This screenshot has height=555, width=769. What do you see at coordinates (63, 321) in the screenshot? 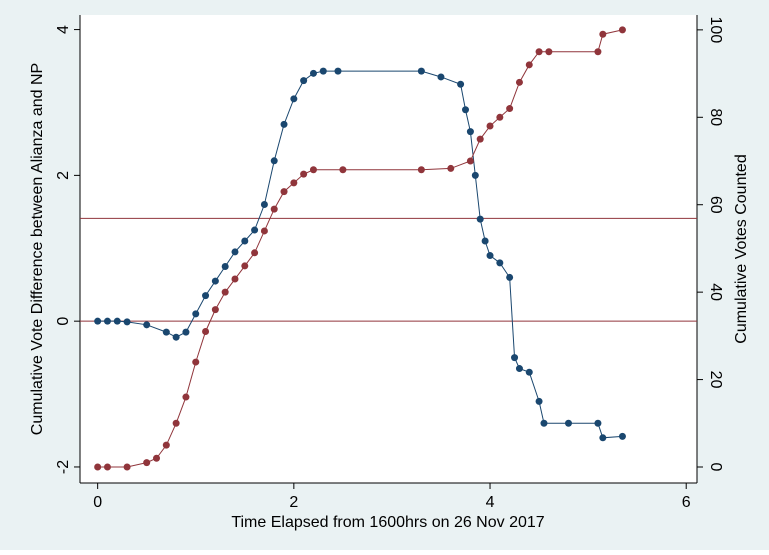
I see `y-tick-label: 0` at bounding box center [63, 321].